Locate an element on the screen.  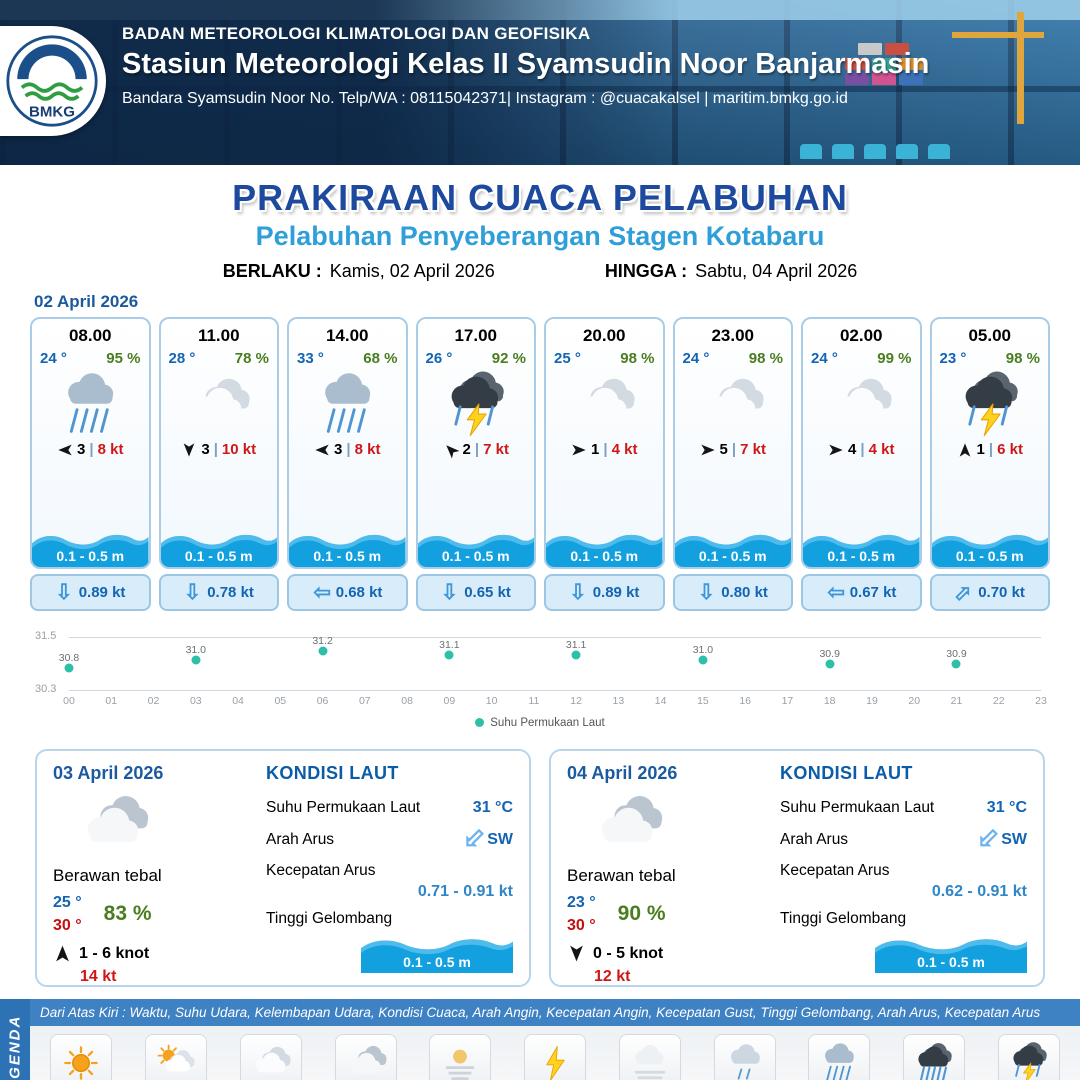
gust-speed: 8 kt is located at coordinates (110, 449).